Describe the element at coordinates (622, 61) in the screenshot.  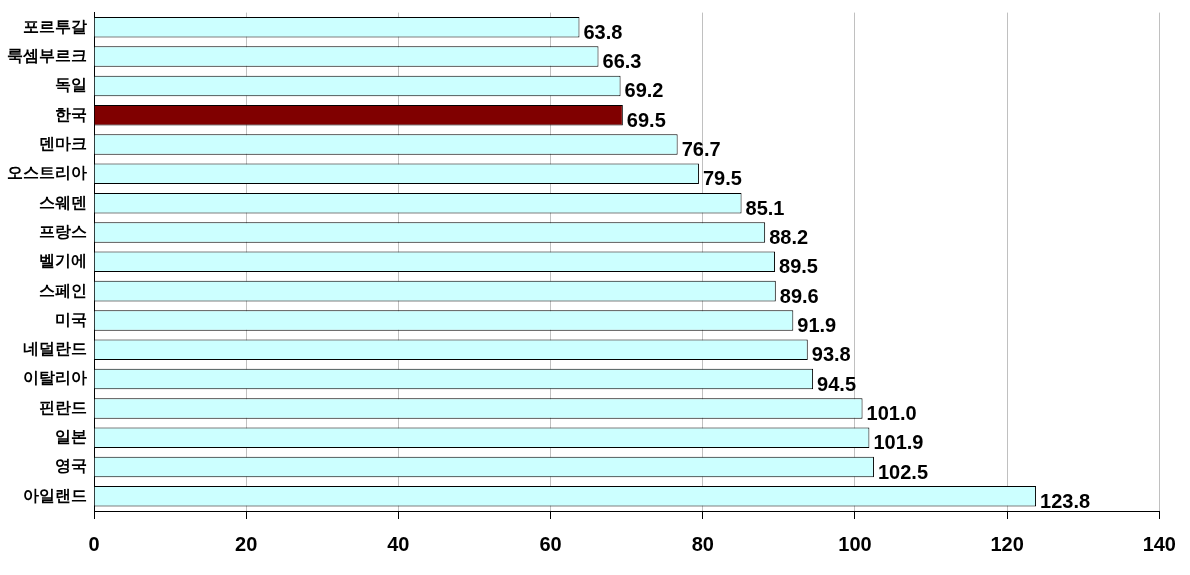
I see `data-label: 66.3` at that location.